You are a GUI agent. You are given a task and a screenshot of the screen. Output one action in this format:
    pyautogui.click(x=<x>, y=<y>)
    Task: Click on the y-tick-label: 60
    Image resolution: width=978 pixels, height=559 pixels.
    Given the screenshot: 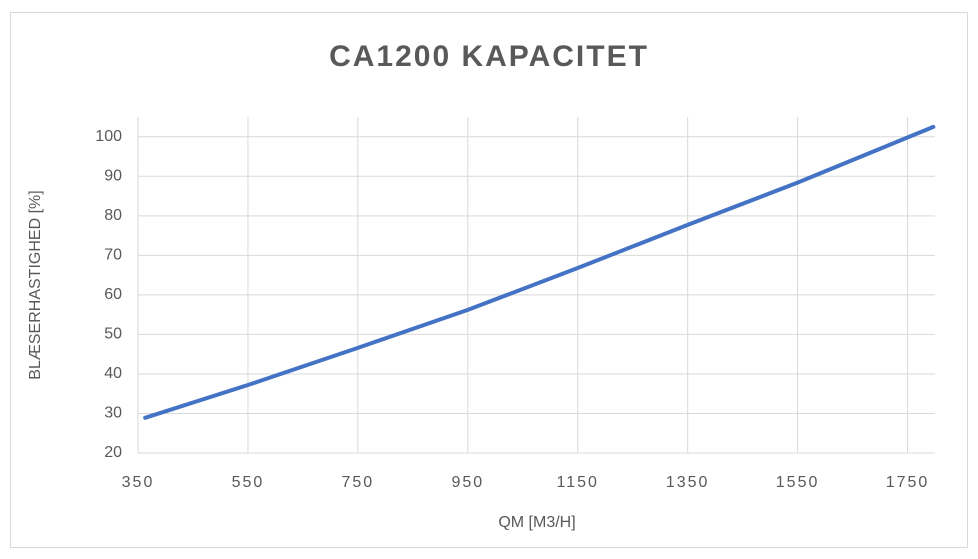 What is the action you would take?
    pyautogui.click(x=113, y=294)
    